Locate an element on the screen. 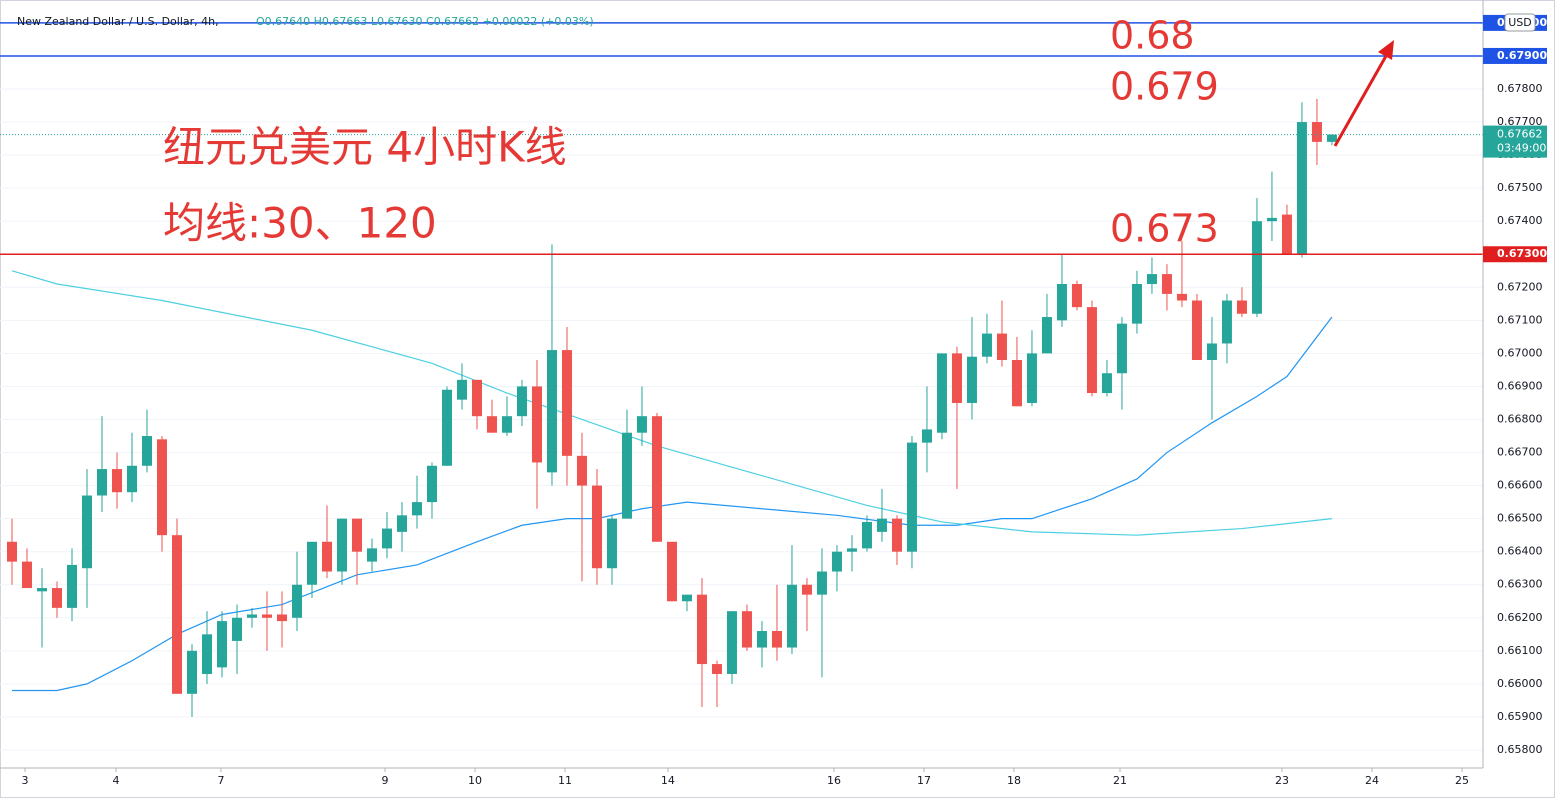  x-tick-label: 18 is located at coordinates (1014, 780).